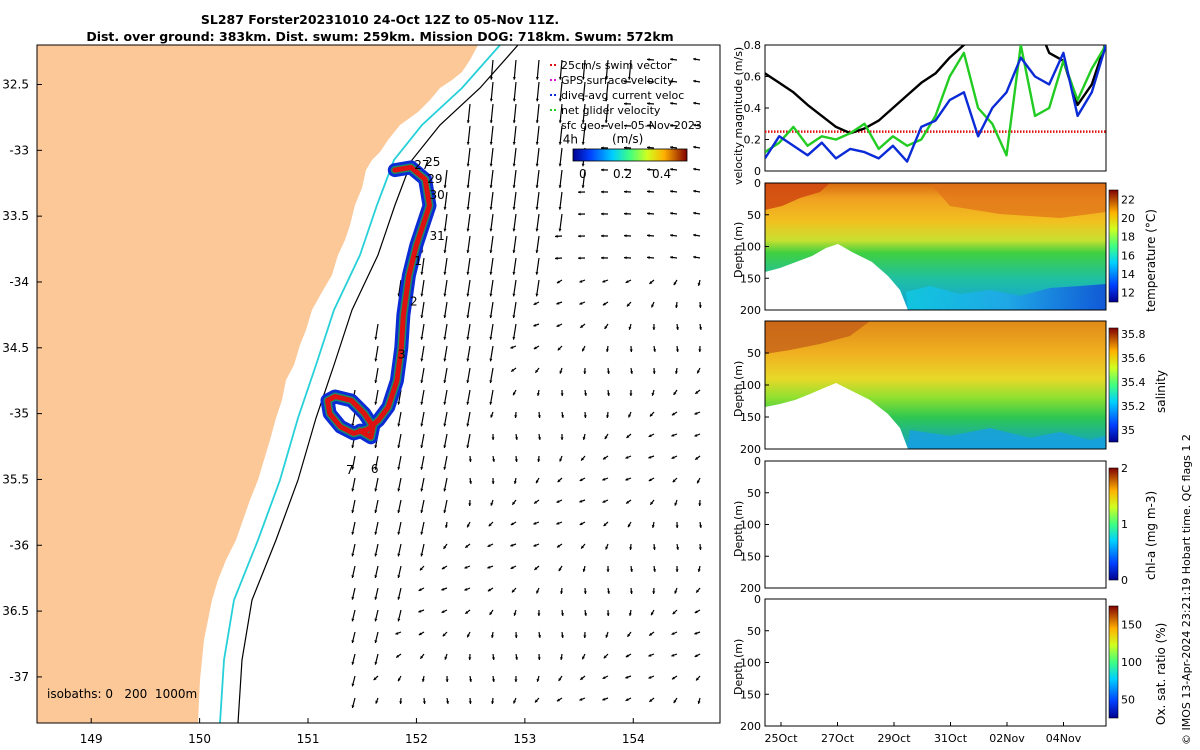  What do you see at coordinates (416, 739) in the screenshot?
I see `map-x-tick-label: 152` at bounding box center [416, 739].